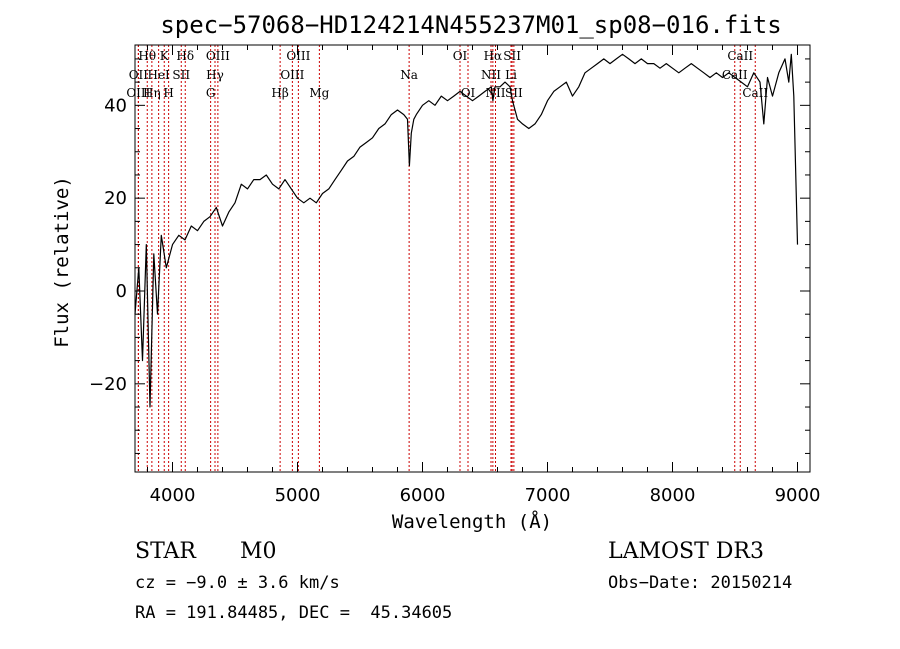  I want to click on x-tick-label: 8000, so click(673, 495).